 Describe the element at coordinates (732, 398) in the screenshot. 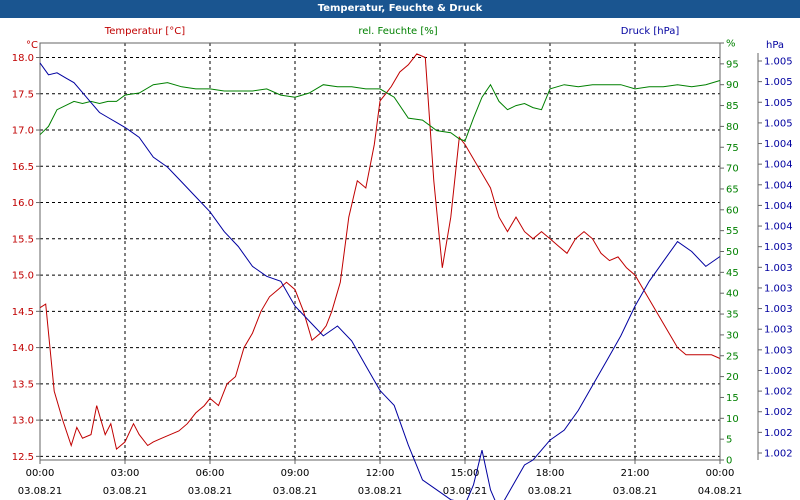

I see `humidity-tick-label: 15` at that location.